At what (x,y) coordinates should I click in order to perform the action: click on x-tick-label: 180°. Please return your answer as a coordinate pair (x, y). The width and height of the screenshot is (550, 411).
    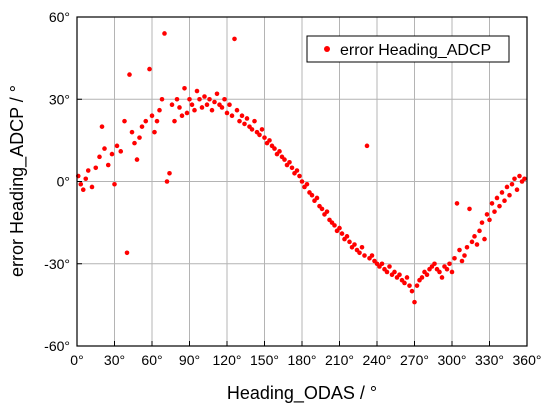
    Looking at the image, I should click on (302, 360).